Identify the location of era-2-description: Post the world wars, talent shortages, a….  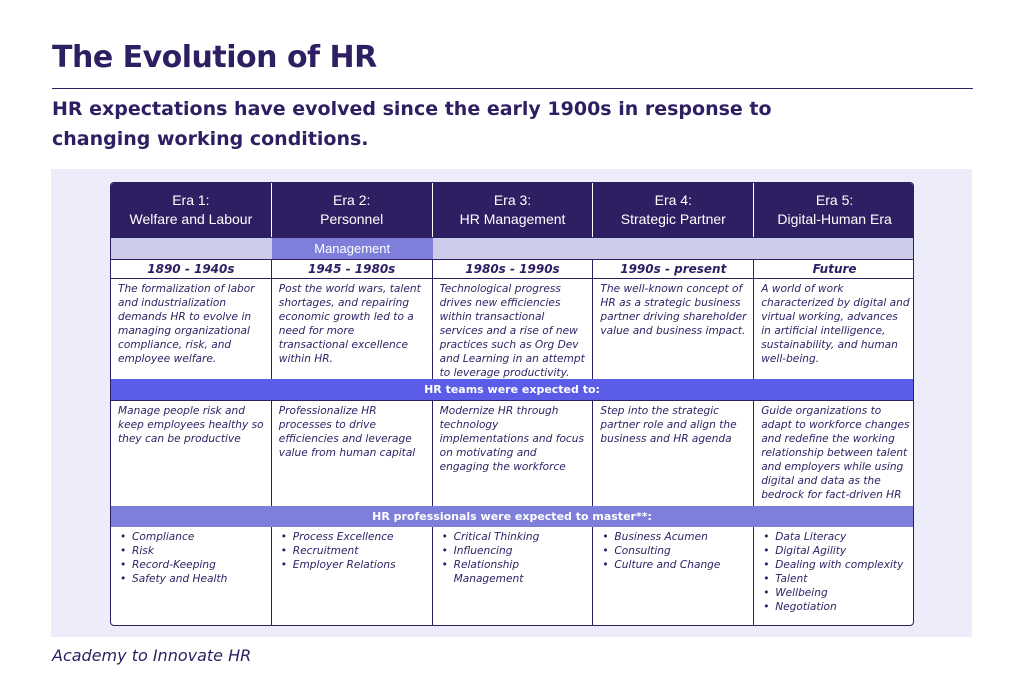
(352, 329).